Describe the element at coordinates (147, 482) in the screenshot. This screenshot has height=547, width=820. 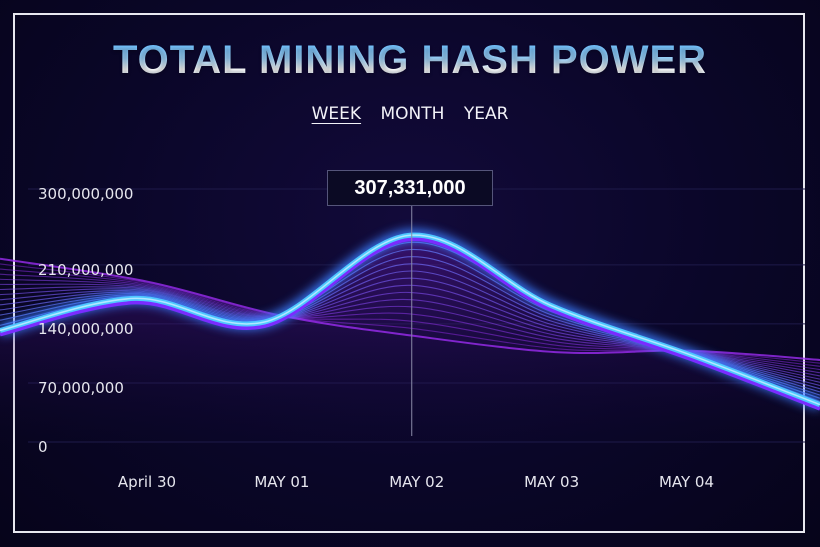
I see `x-tick-label: April 30` at that location.